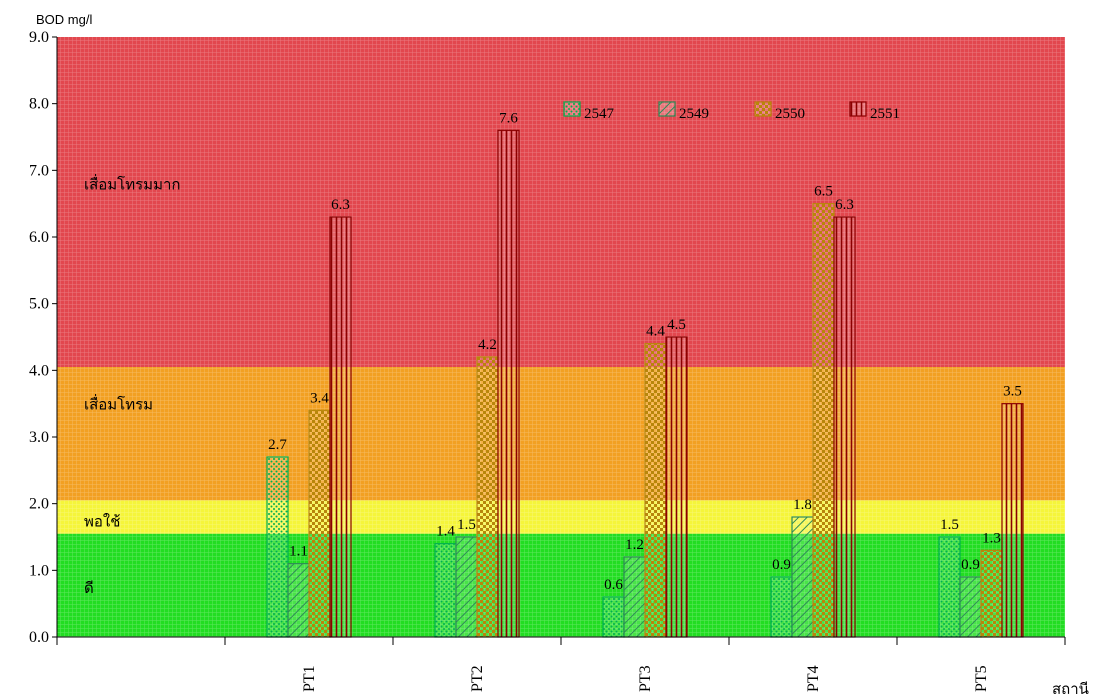 The image size is (1099, 700). What do you see at coordinates (39, 504) in the screenshot?
I see `y-tick-label: 2.0` at bounding box center [39, 504].